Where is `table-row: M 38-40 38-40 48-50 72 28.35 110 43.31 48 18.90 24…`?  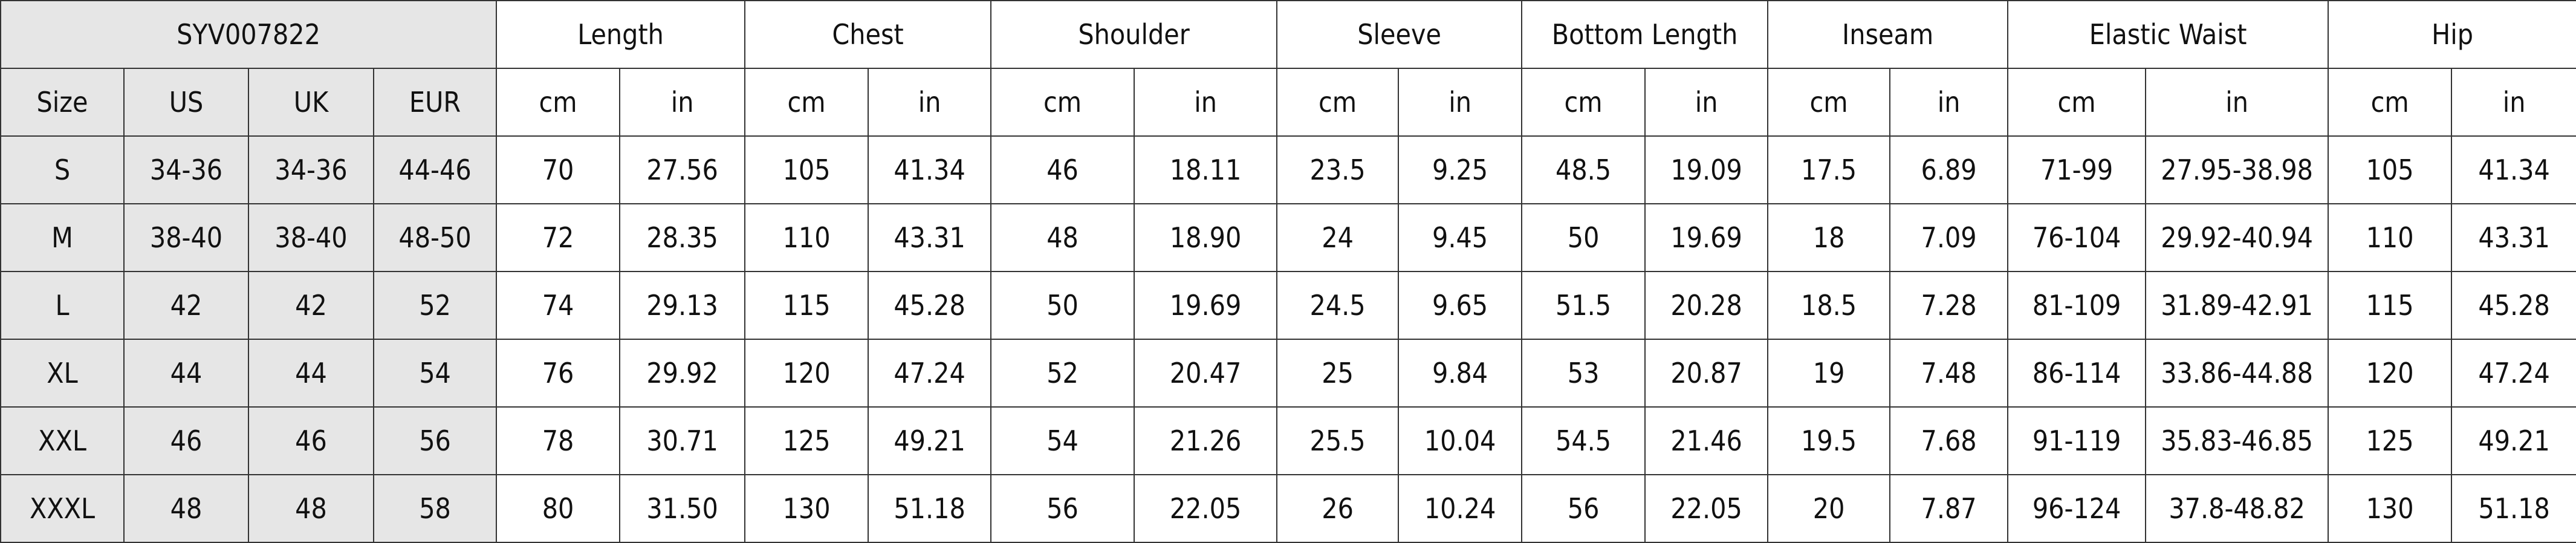 table-row: M 38-40 38-40 48-50 72 28.35 110 43.31 48 18.90 24… is located at coordinates (1288, 237).